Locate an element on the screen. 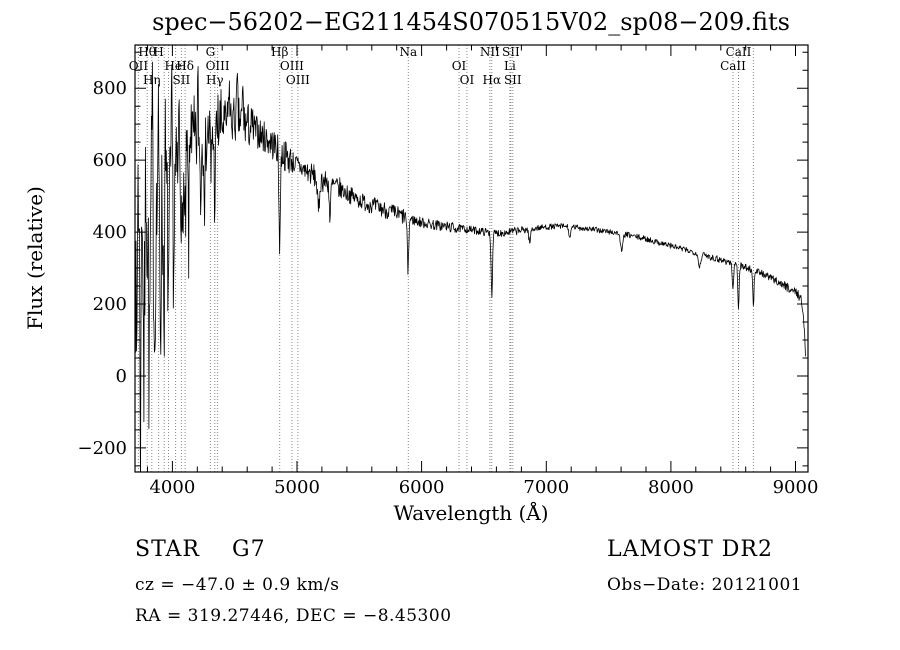 This screenshot has height=650, width=900. x-tick-label: 4000 is located at coordinates (172, 487).